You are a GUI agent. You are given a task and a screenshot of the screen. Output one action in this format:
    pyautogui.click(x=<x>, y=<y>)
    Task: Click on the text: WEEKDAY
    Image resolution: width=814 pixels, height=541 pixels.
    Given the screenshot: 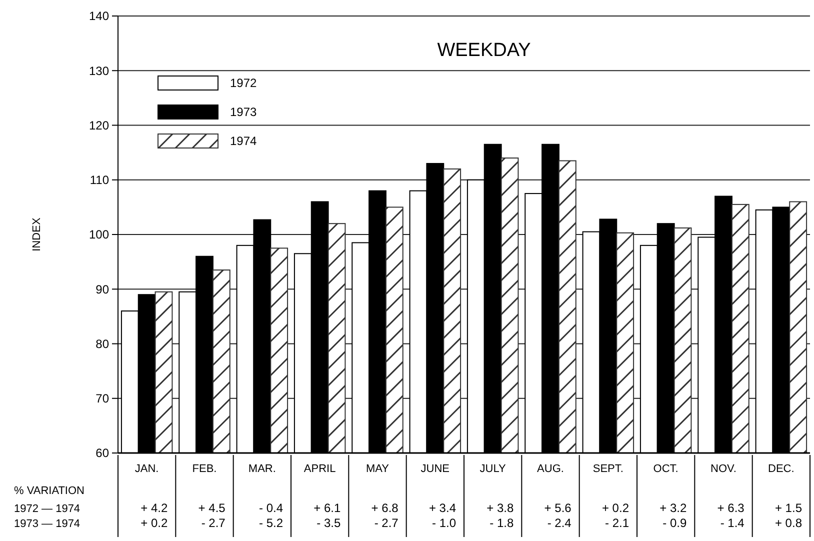 What is the action you would take?
    pyautogui.click(x=484, y=50)
    